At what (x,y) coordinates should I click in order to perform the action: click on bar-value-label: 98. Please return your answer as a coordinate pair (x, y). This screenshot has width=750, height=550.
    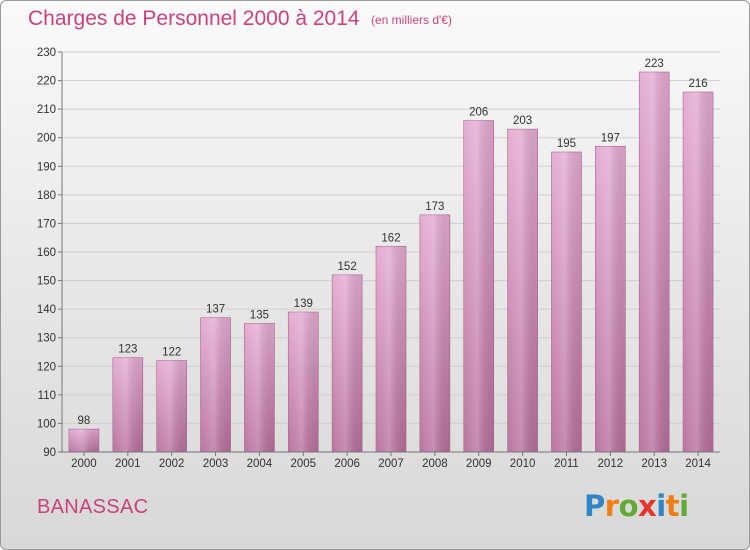
    Looking at the image, I should click on (84, 421).